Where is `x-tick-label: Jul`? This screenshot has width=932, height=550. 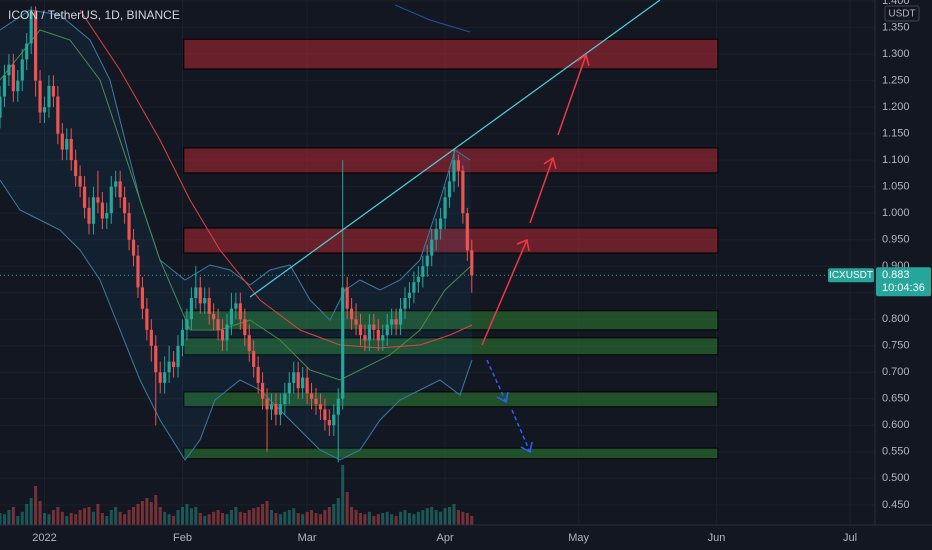
x-tick-label: Jul is located at coordinates (850, 538).